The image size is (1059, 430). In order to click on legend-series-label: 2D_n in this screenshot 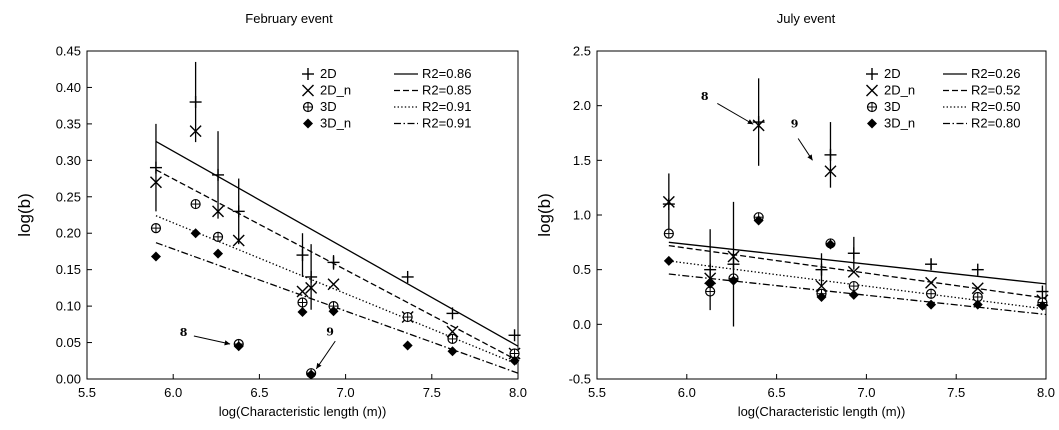, I will do `click(899, 90)`.